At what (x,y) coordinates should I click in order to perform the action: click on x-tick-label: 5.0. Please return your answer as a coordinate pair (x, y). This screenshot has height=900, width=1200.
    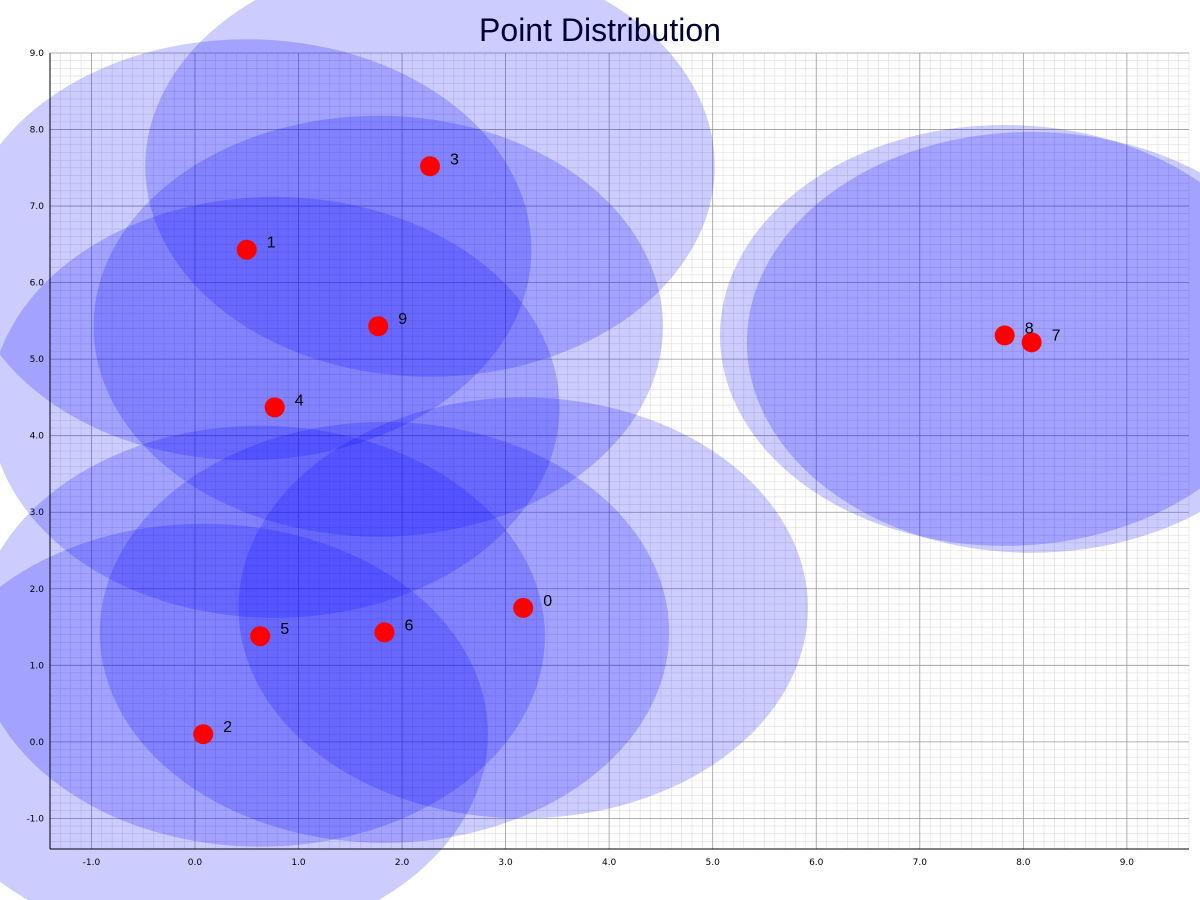
    Looking at the image, I should click on (713, 863).